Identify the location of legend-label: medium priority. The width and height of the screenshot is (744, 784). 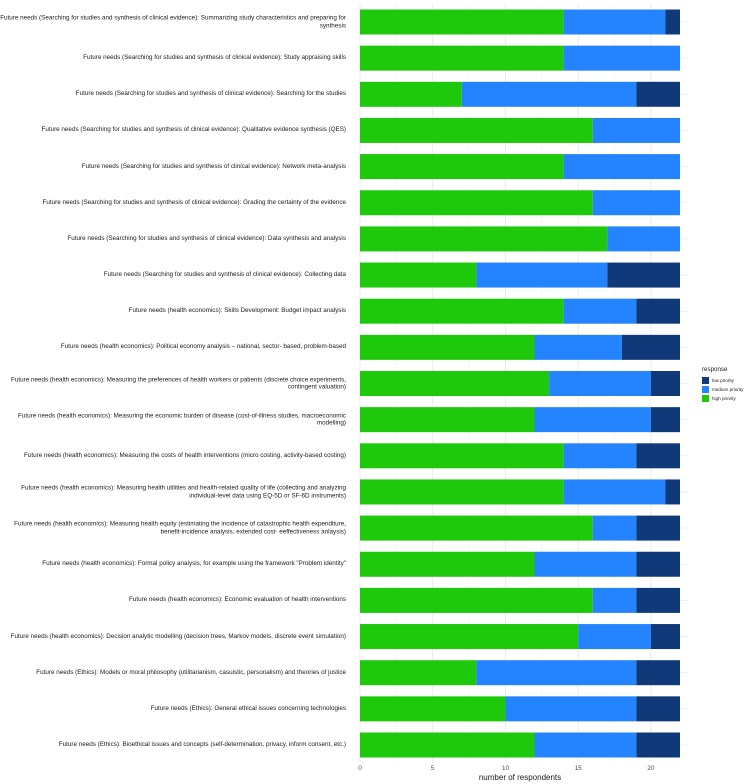
(728, 389).